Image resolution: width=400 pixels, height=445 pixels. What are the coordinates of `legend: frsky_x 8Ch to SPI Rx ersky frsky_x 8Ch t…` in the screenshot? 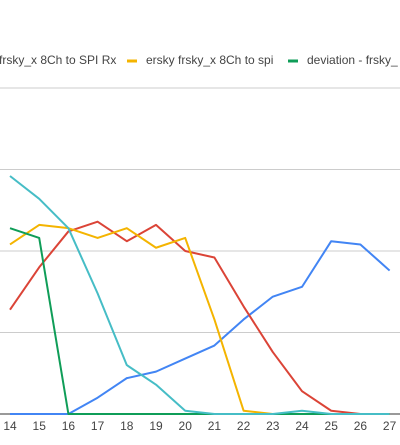 It's located at (199, 60).